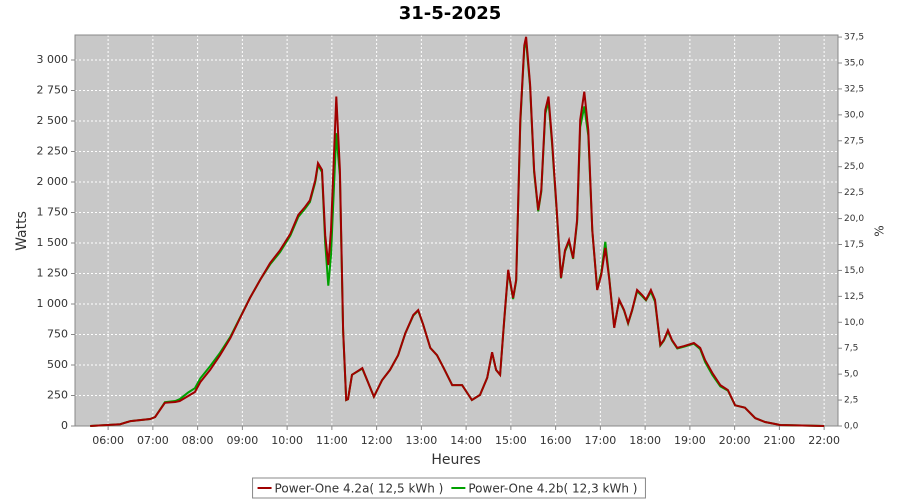 This screenshot has height=500, width=900. I want to click on y-tick-label: 750, so click(57, 334).